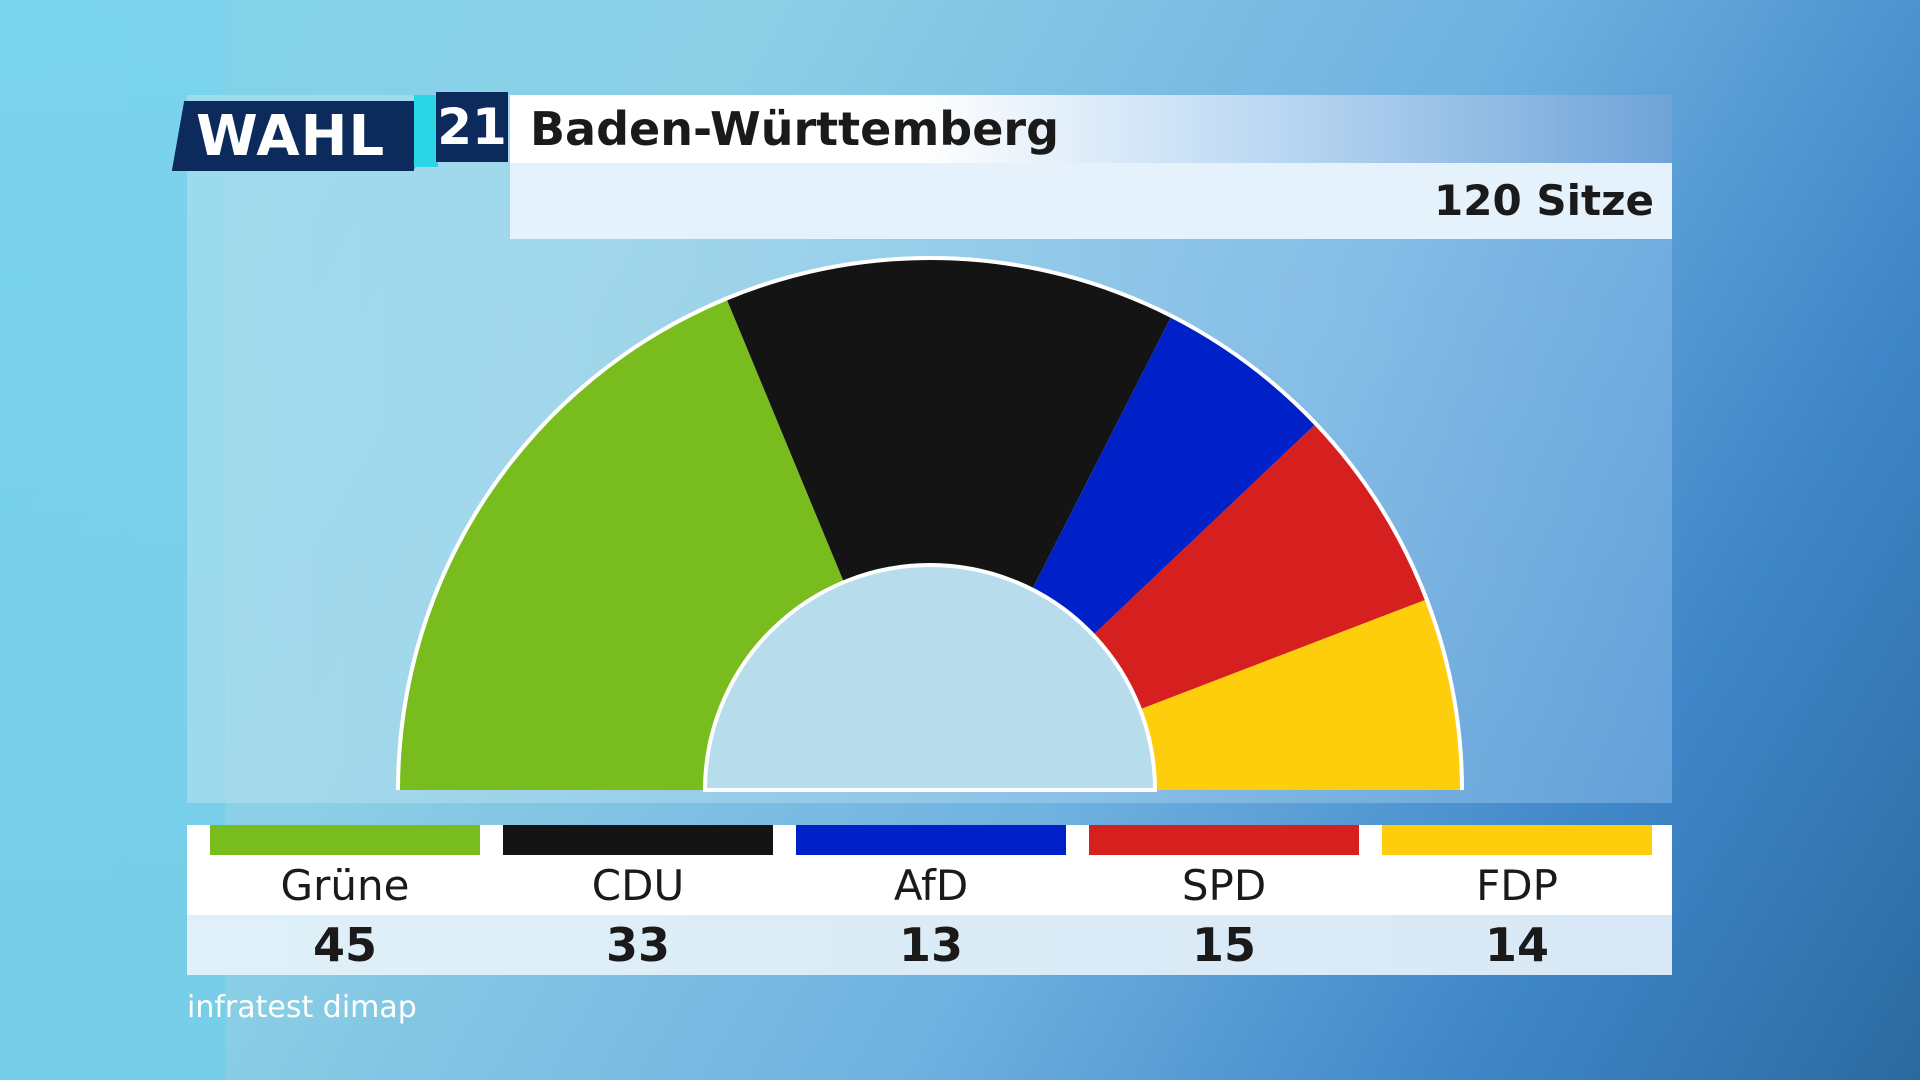 The height and width of the screenshot is (1080, 1920). What do you see at coordinates (426, 131) in the screenshot?
I see `logo-accent` at bounding box center [426, 131].